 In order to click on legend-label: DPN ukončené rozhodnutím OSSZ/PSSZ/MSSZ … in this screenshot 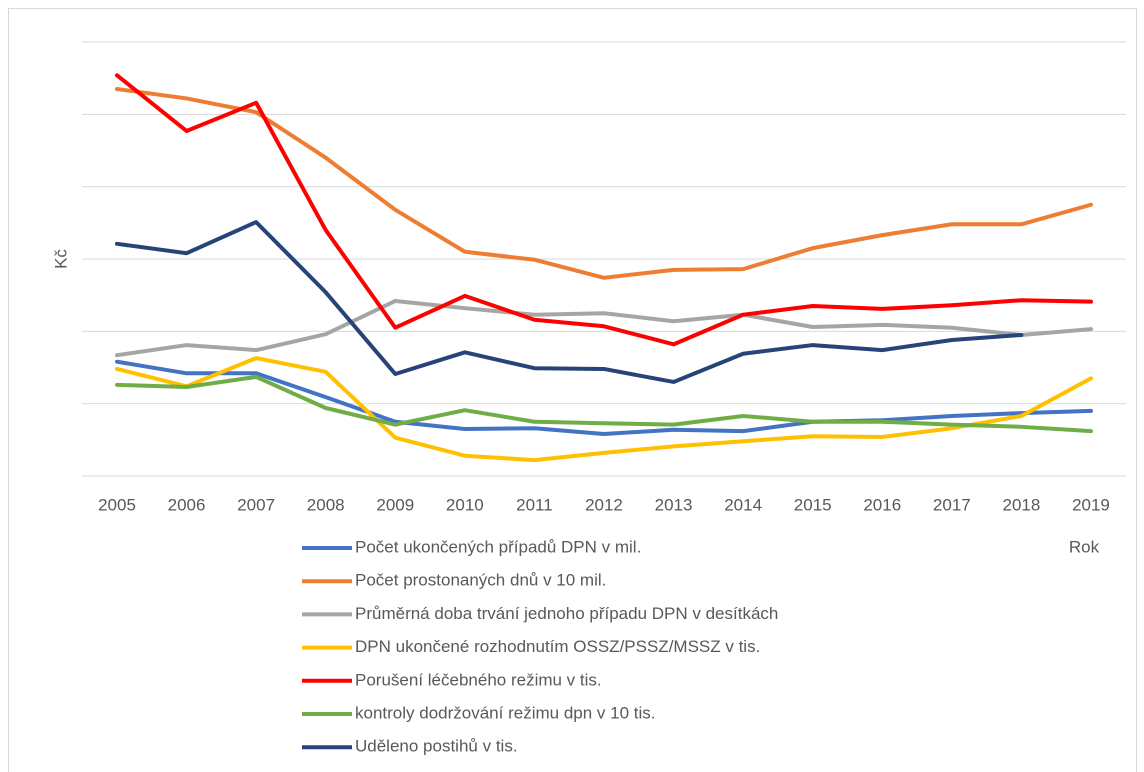, I will do `click(557, 646)`.